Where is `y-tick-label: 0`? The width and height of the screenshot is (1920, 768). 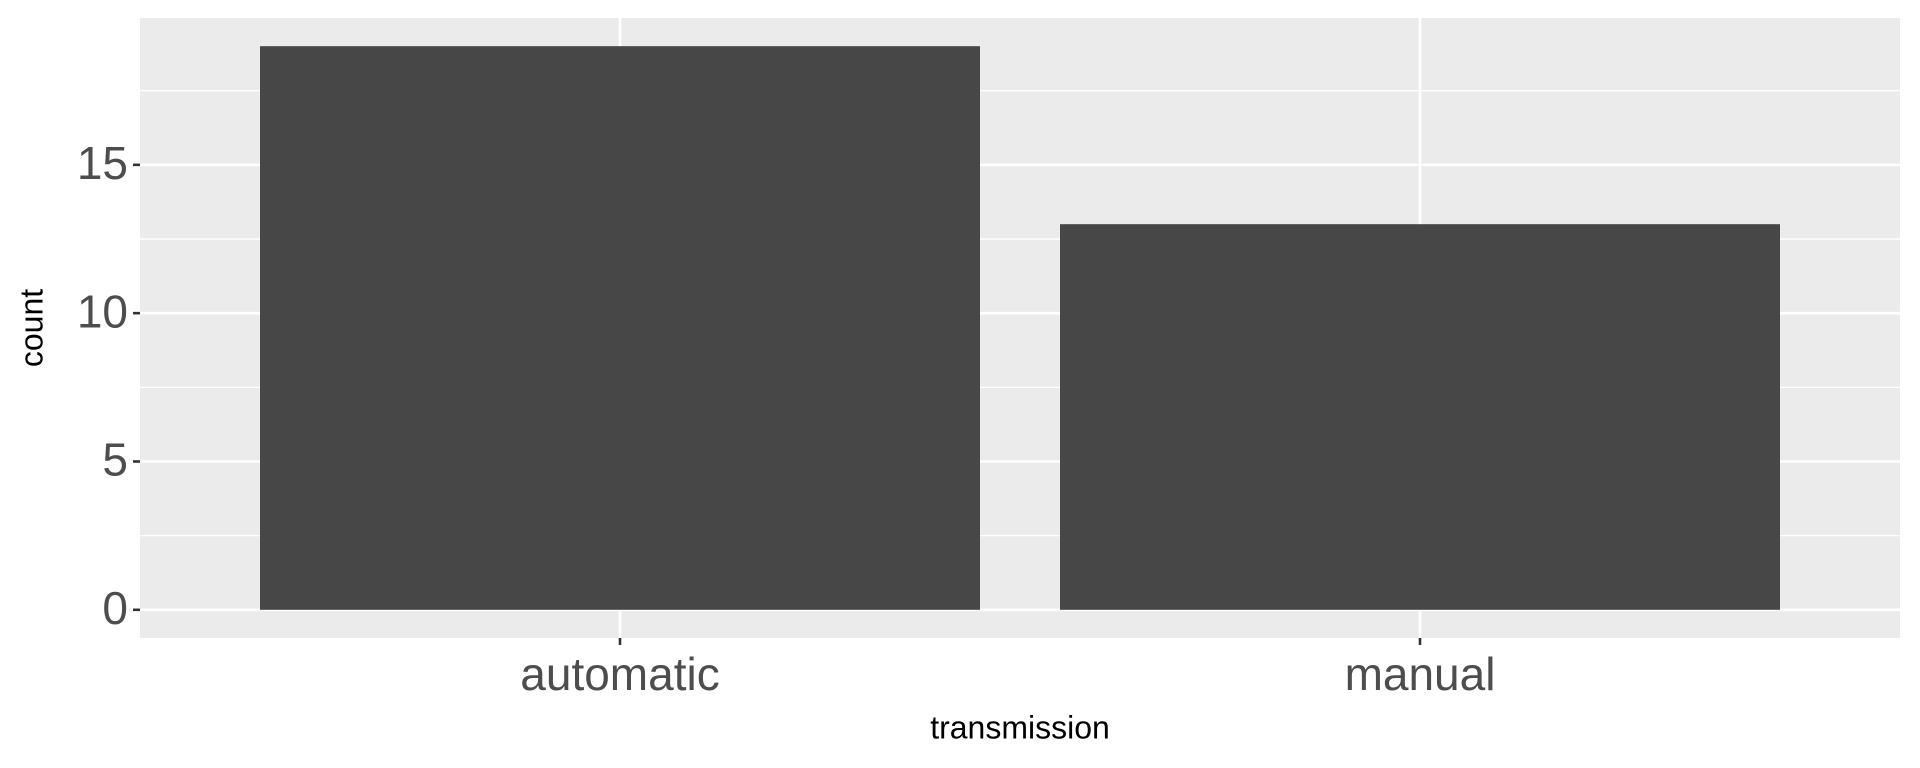
y-tick-label: 0 is located at coordinates (115, 608).